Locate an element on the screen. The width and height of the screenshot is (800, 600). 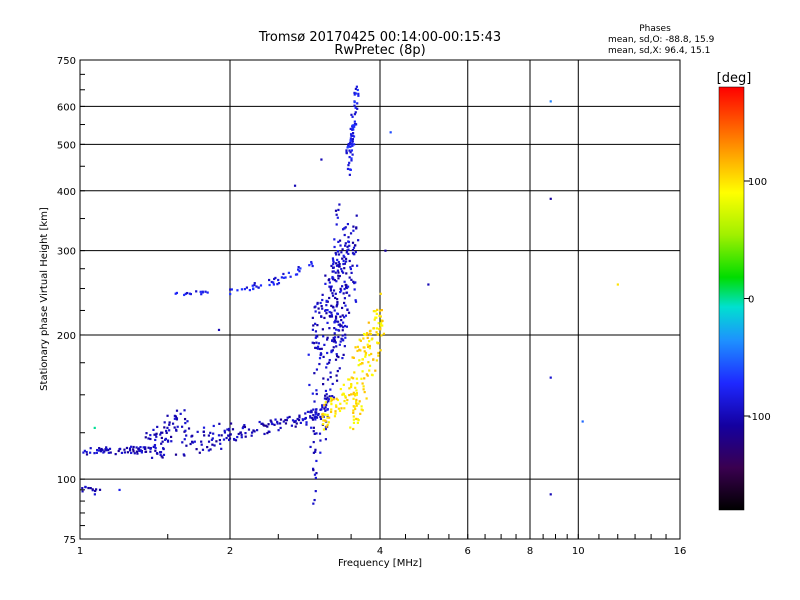
y-tick-label: 750 is located at coordinates (66, 61).